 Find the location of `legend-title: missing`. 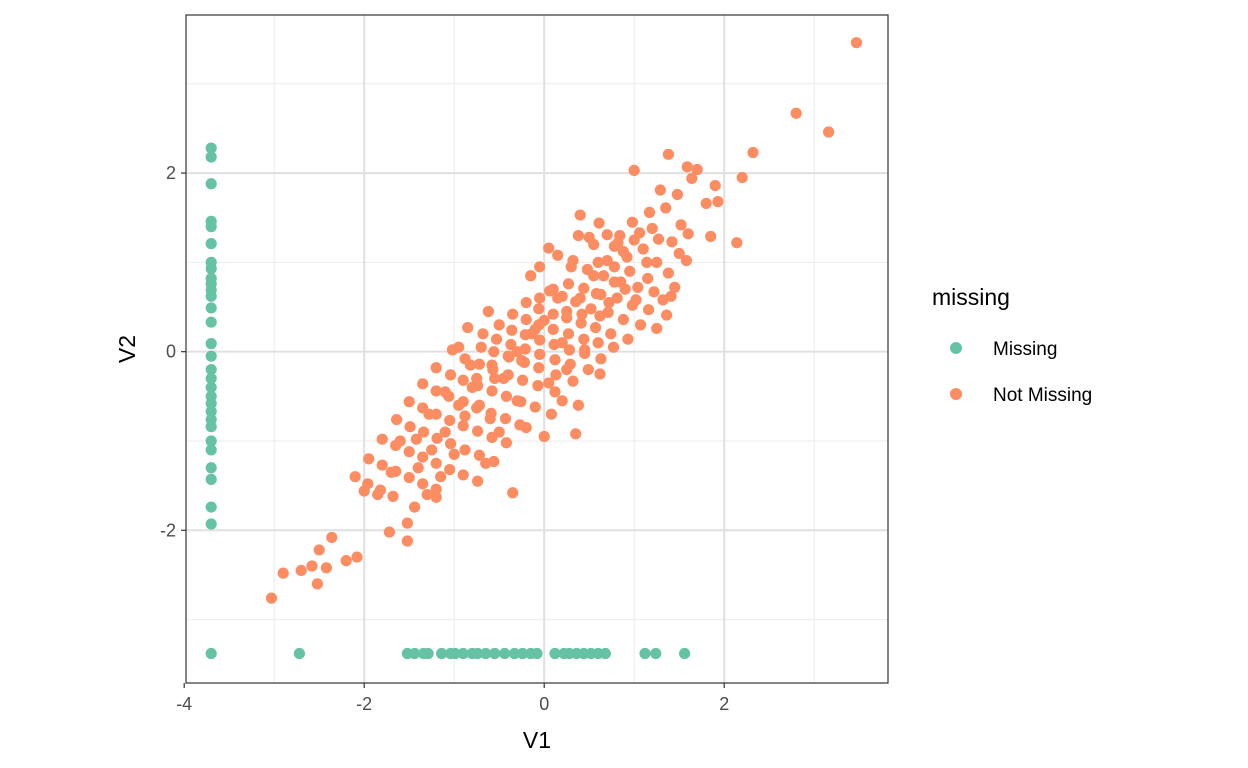

legend-title: missing is located at coordinates (971, 297).